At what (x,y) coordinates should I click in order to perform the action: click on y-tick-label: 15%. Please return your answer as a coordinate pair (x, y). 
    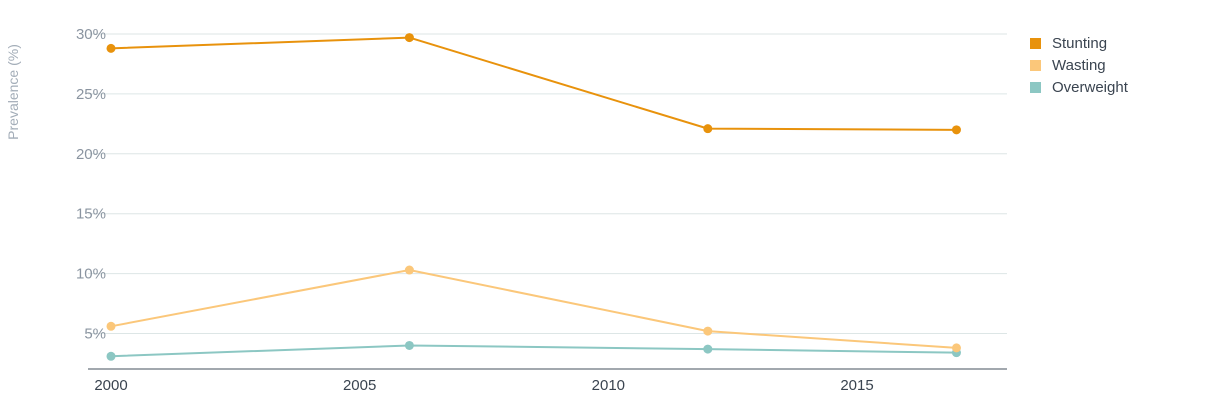
    Looking at the image, I should click on (91, 214).